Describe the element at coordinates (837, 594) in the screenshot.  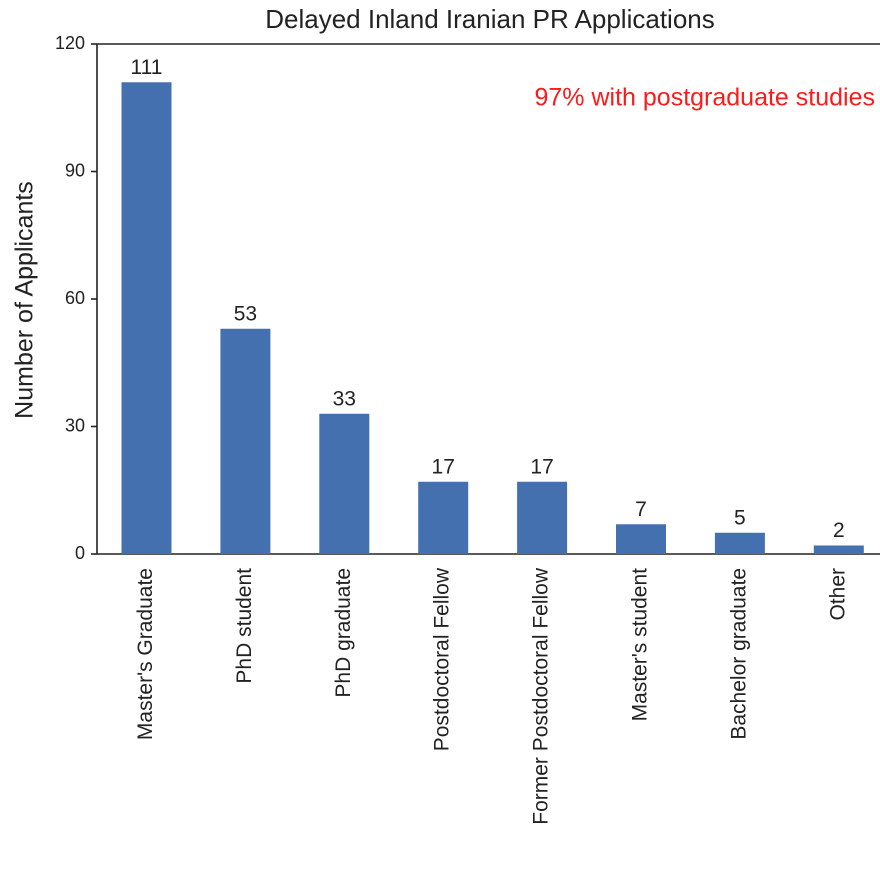
I see `x-tick-label: Other` at that location.